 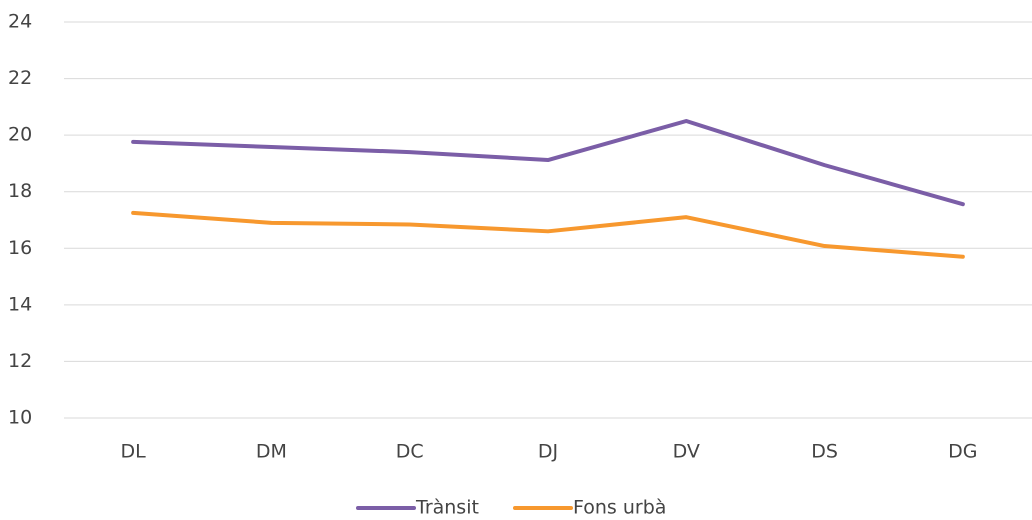 What do you see at coordinates (447, 508) in the screenshot?
I see `legend-label: Trànsit` at bounding box center [447, 508].